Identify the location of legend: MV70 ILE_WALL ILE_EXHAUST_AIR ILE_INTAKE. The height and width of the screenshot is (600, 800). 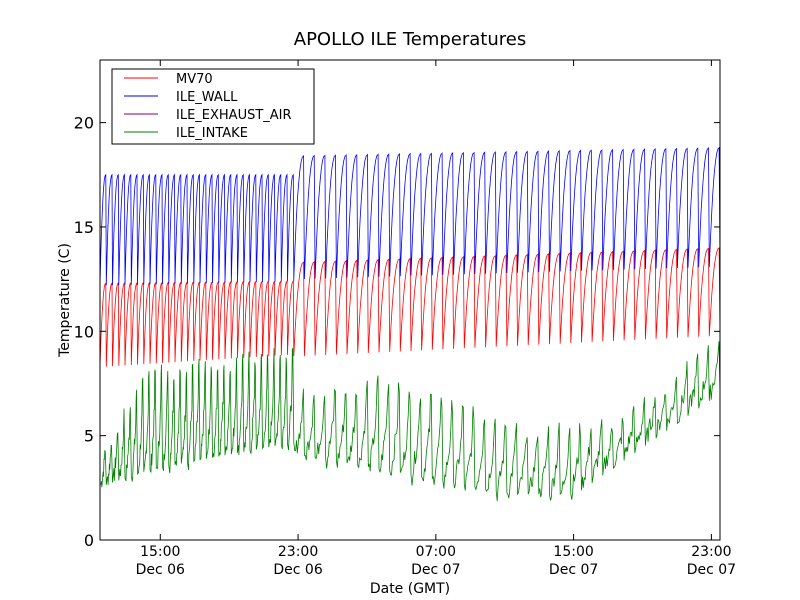
(213, 106).